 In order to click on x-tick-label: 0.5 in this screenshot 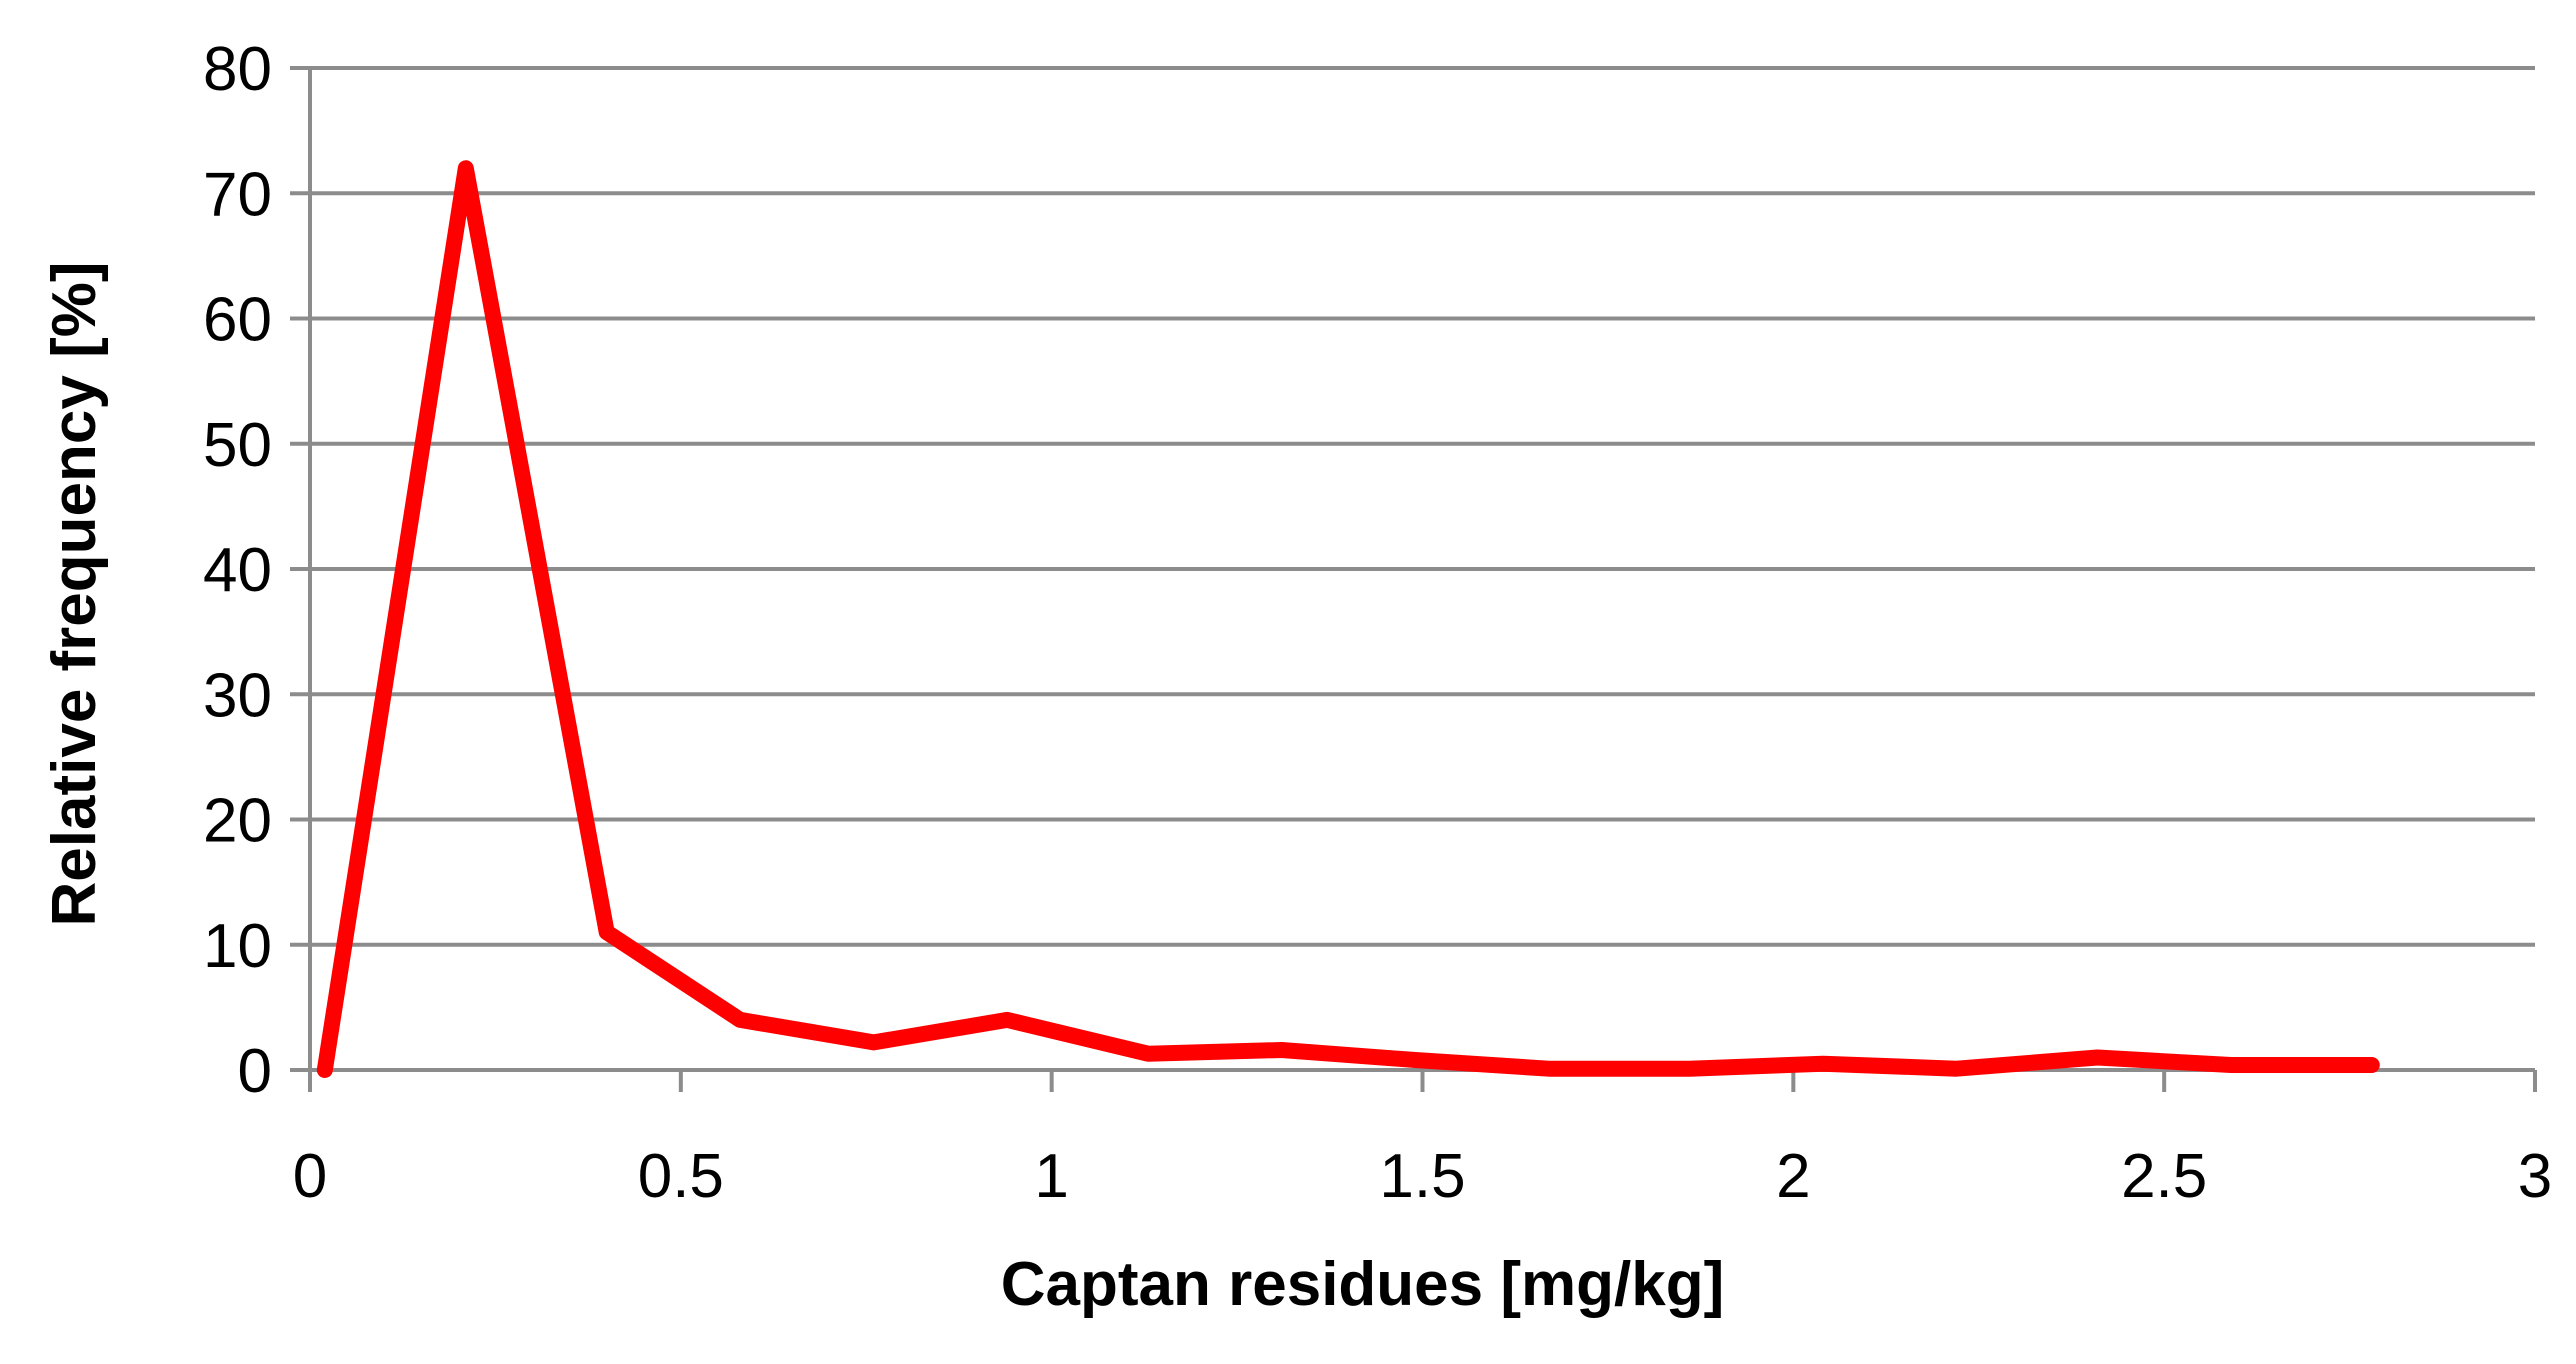, I will do `click(681, 1176)`.